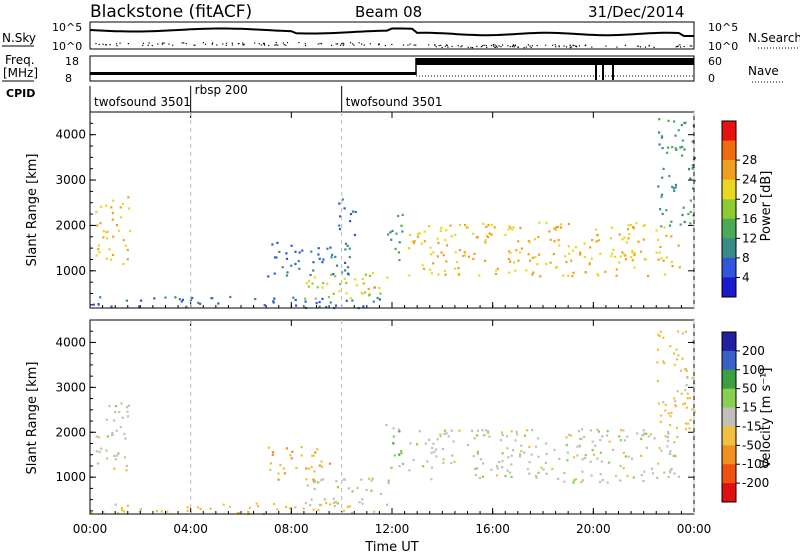  I want to click on cpid-segment-label: twofsound 3501, so click(394, 102).